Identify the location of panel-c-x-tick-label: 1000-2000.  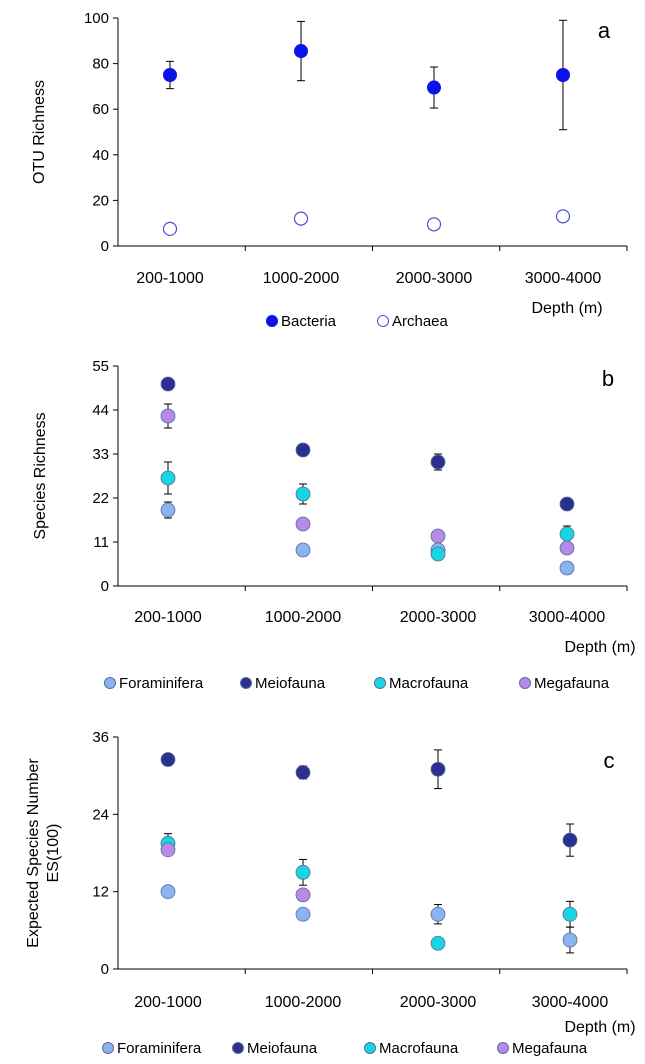
(303, 1002).